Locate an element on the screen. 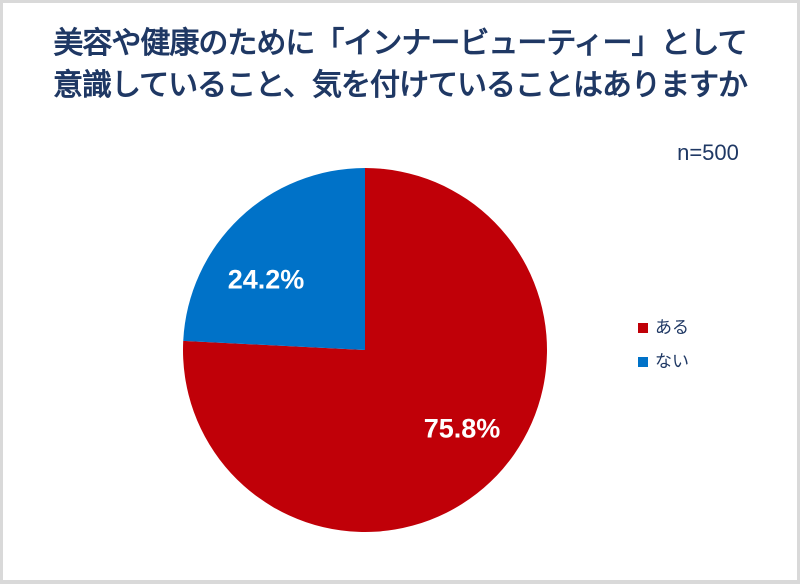 The width and height of the screenshot is (800, 584). legend-item-aru: ある is located at coordinates (663, 327).